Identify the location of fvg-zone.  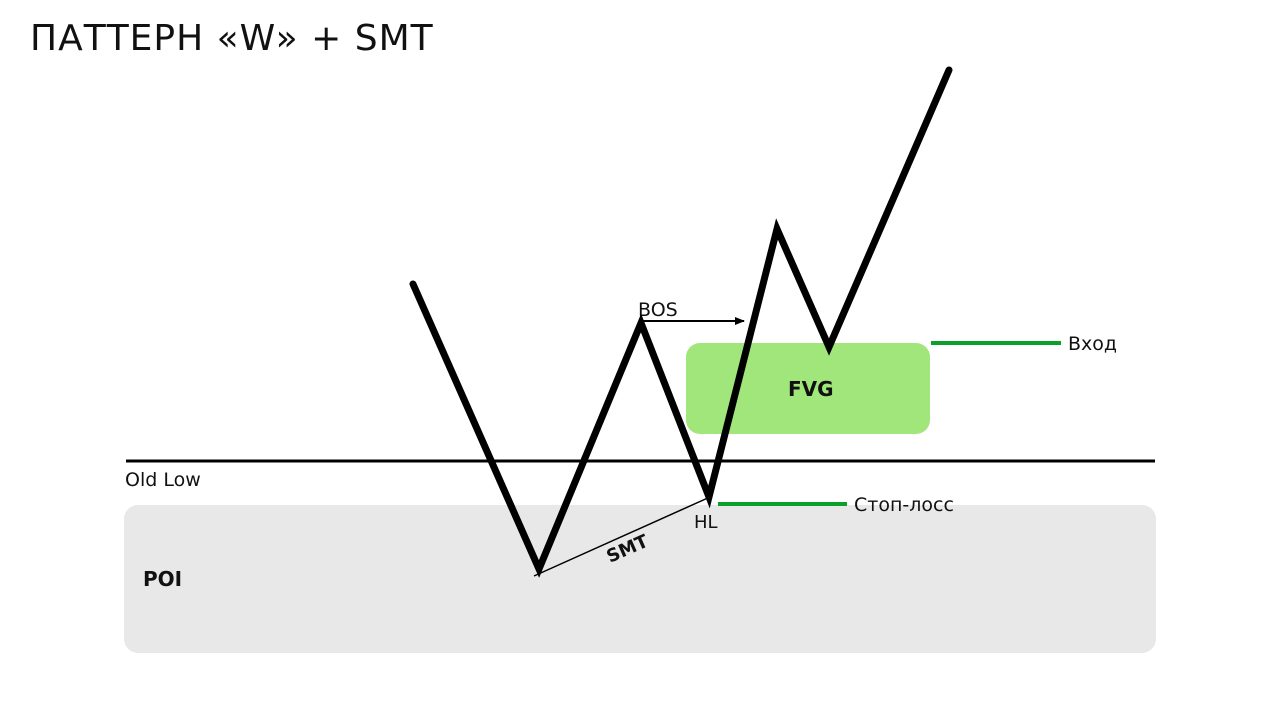
(808, 388).